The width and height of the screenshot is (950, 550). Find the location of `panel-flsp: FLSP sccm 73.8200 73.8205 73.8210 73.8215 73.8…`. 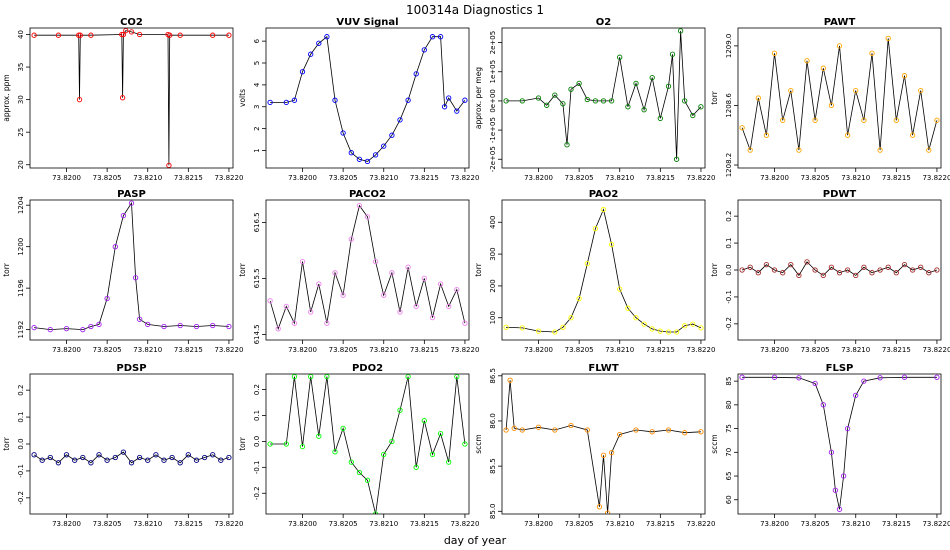

panel-flsp: FLSP sccm 73.8200 73.8205 73.8210 73.8215 73.8… is located at coordinates (830, 445).